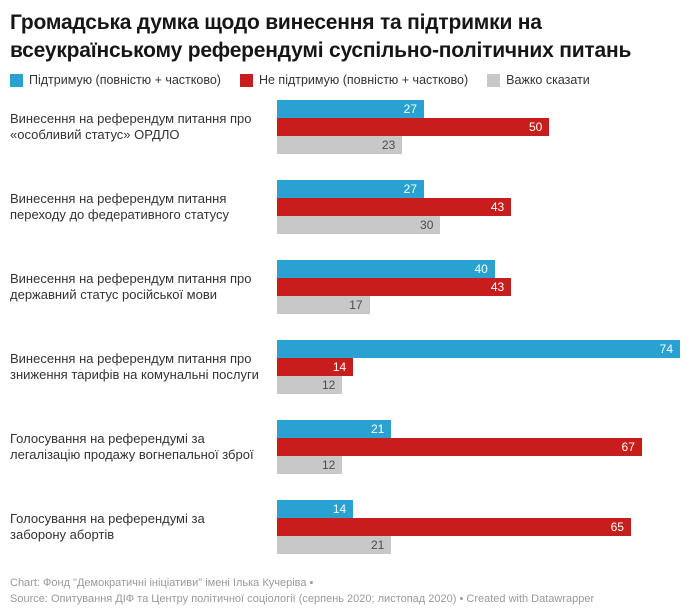 Image resolution: width=690 pixels, height=616 pixels. Describe the element at coordinates (363, 80) in the screenshot. I see `legend-label: Не підтримую (повністю + частково)` at that location.